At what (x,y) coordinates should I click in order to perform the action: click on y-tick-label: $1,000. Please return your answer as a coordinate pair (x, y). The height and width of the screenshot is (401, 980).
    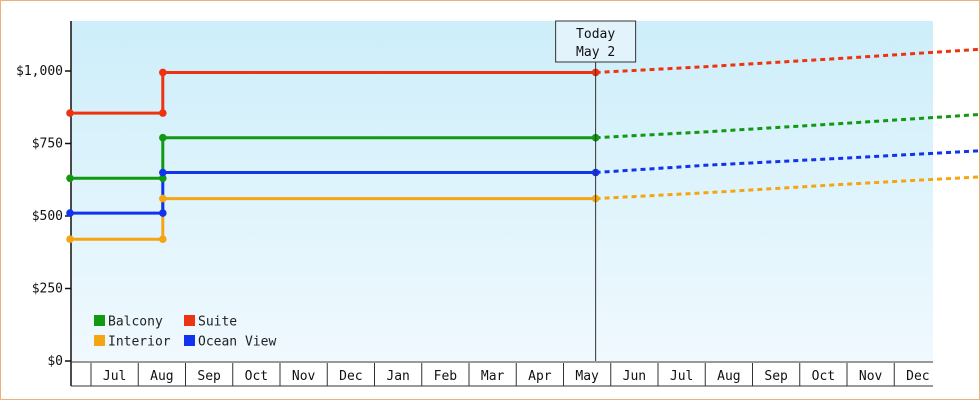
    Looking at the image, I should click on (39, 71).